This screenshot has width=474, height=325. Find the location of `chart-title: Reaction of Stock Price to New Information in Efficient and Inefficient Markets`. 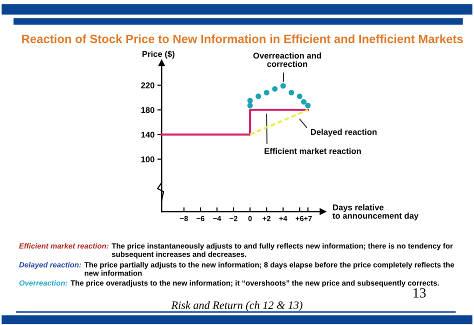

chart-title: Reaction of Stock Price to New Information in Efficient and Inefficient Markets is located at coordinates (242, 39).